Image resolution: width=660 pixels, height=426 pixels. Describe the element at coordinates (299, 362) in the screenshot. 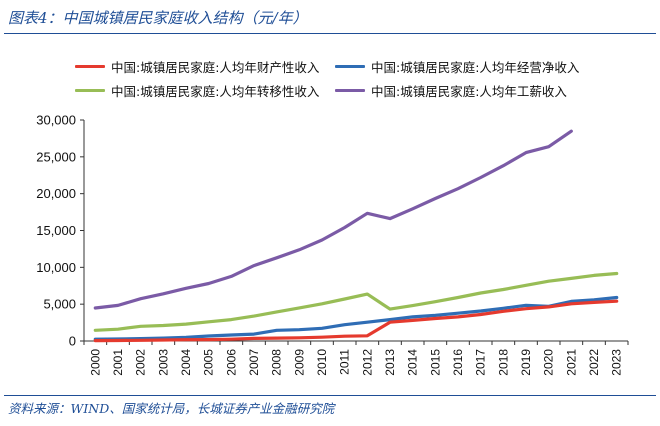

I see `x-tick-label: 2009` at that location.